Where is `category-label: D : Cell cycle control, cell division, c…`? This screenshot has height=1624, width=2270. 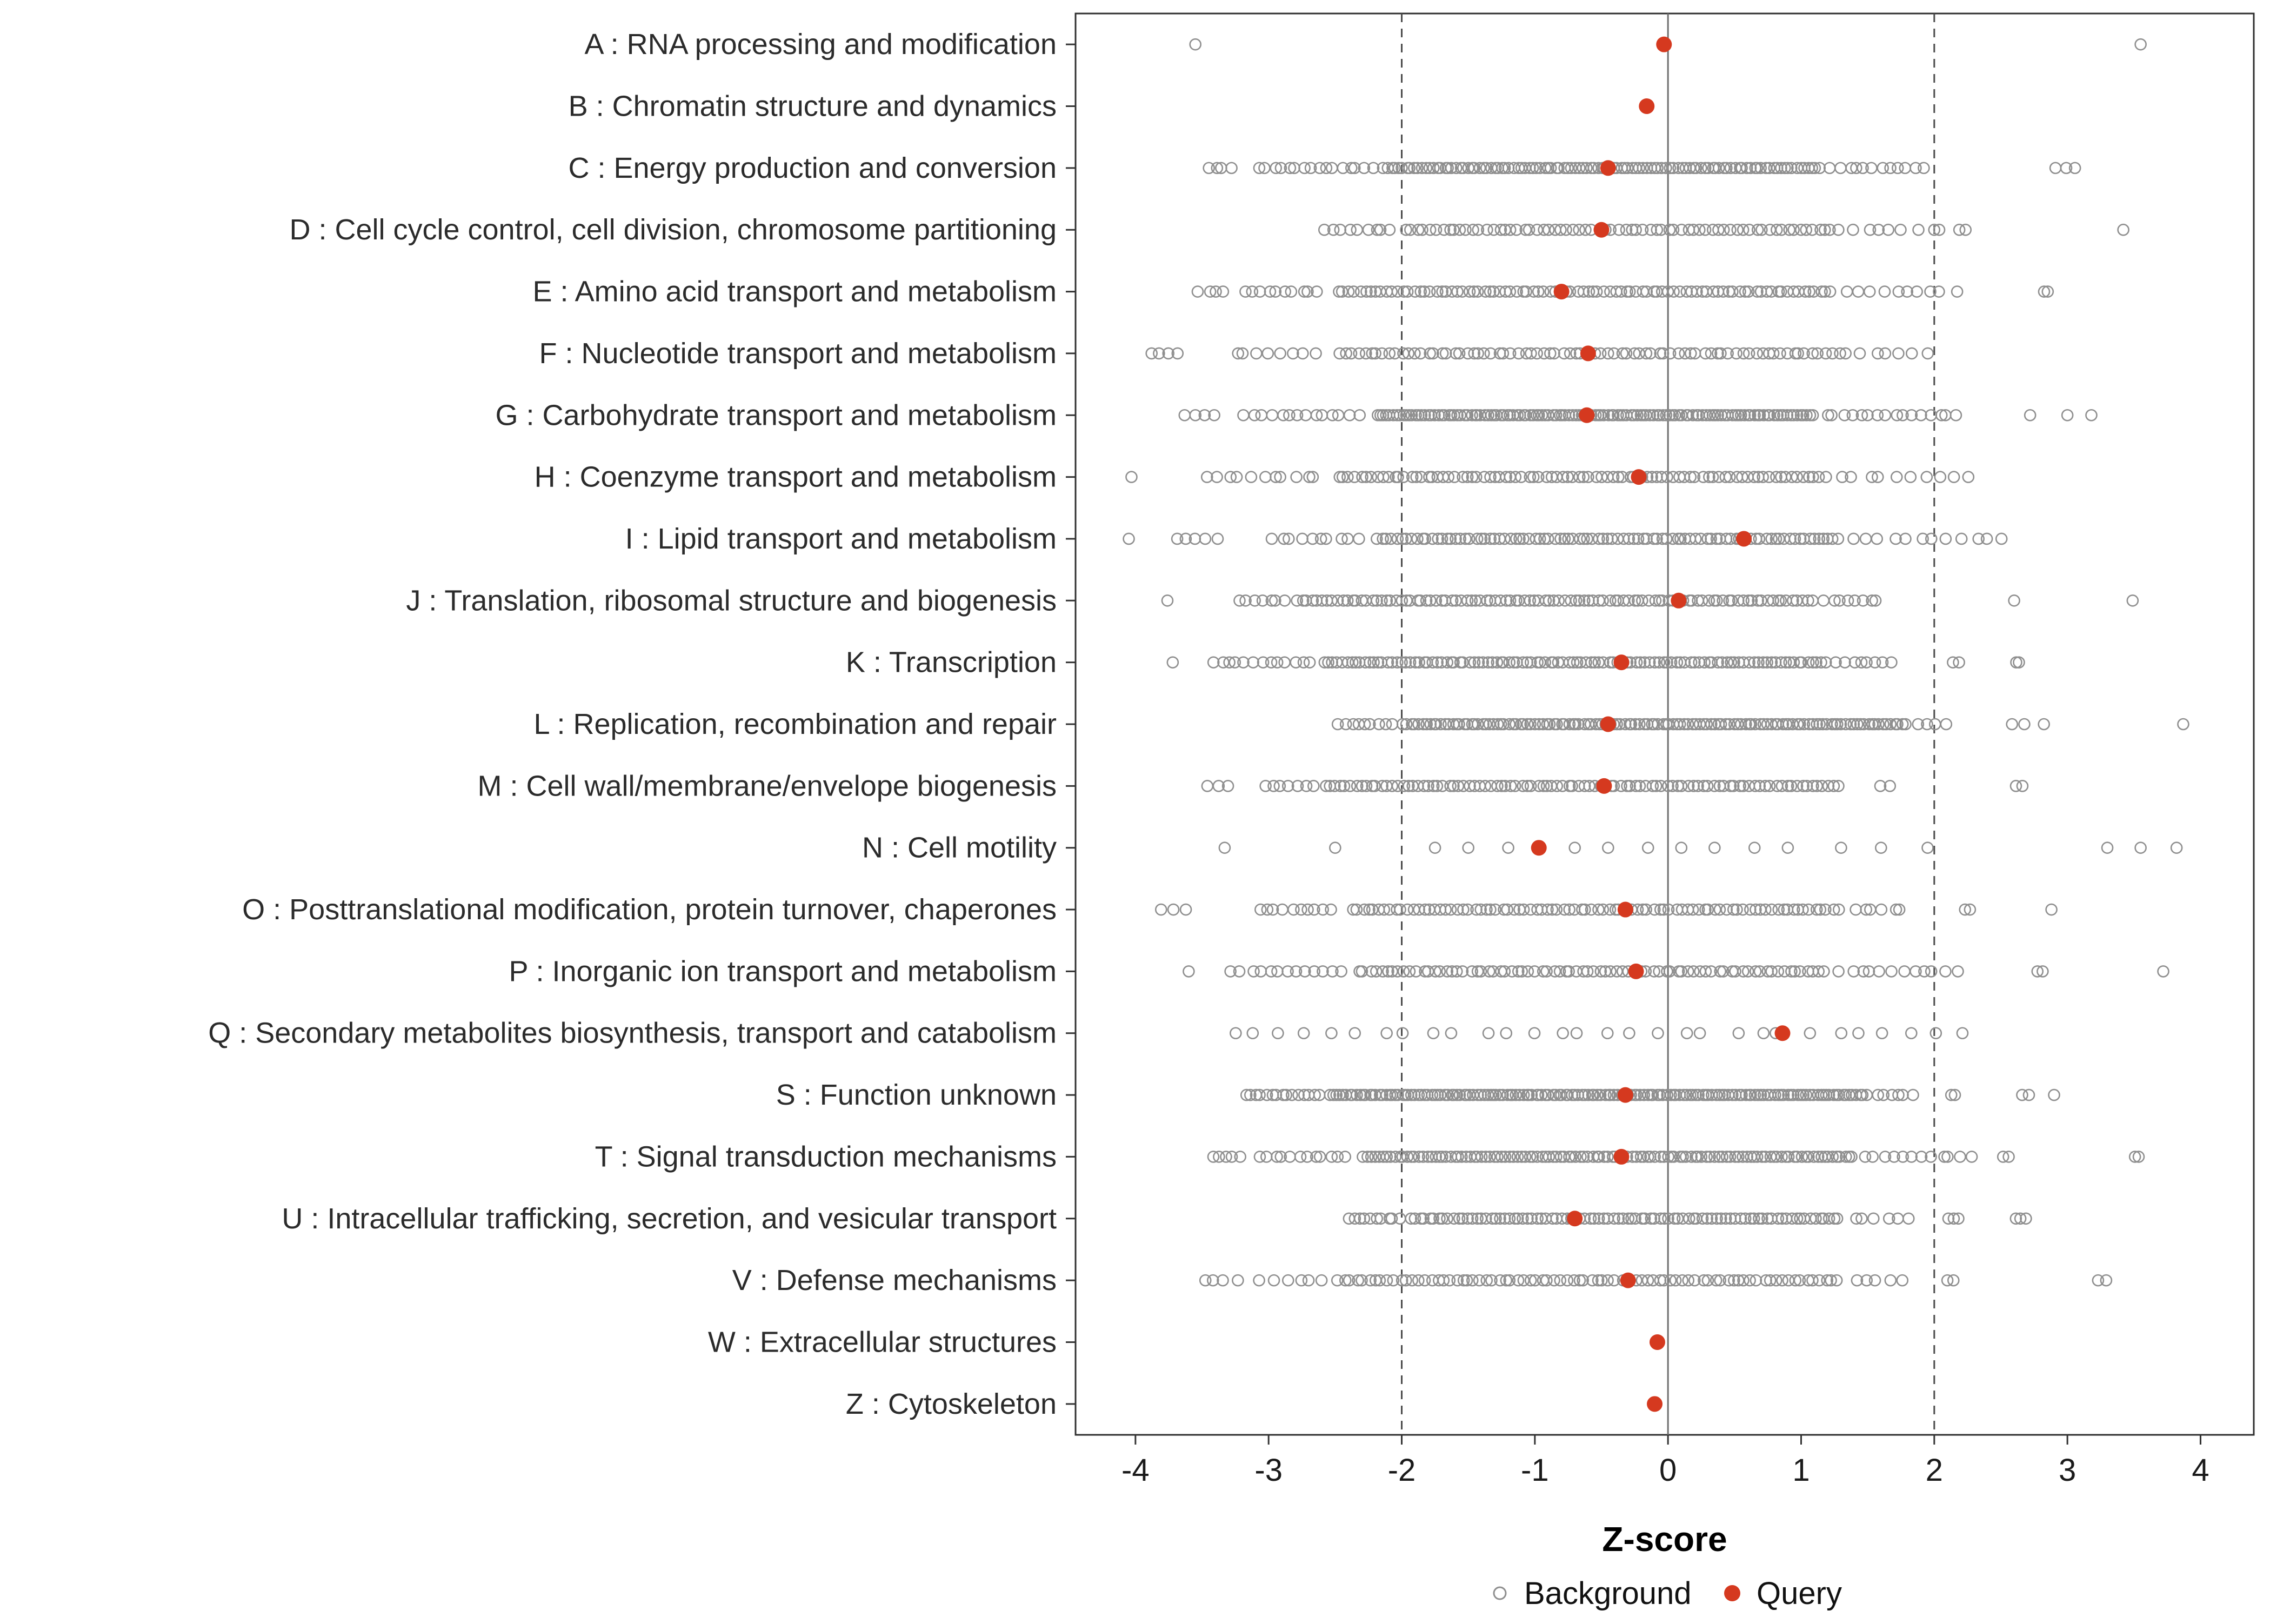
category-label: D : Cell cycle control, cell division, c… is located at coordinates (673, 230).